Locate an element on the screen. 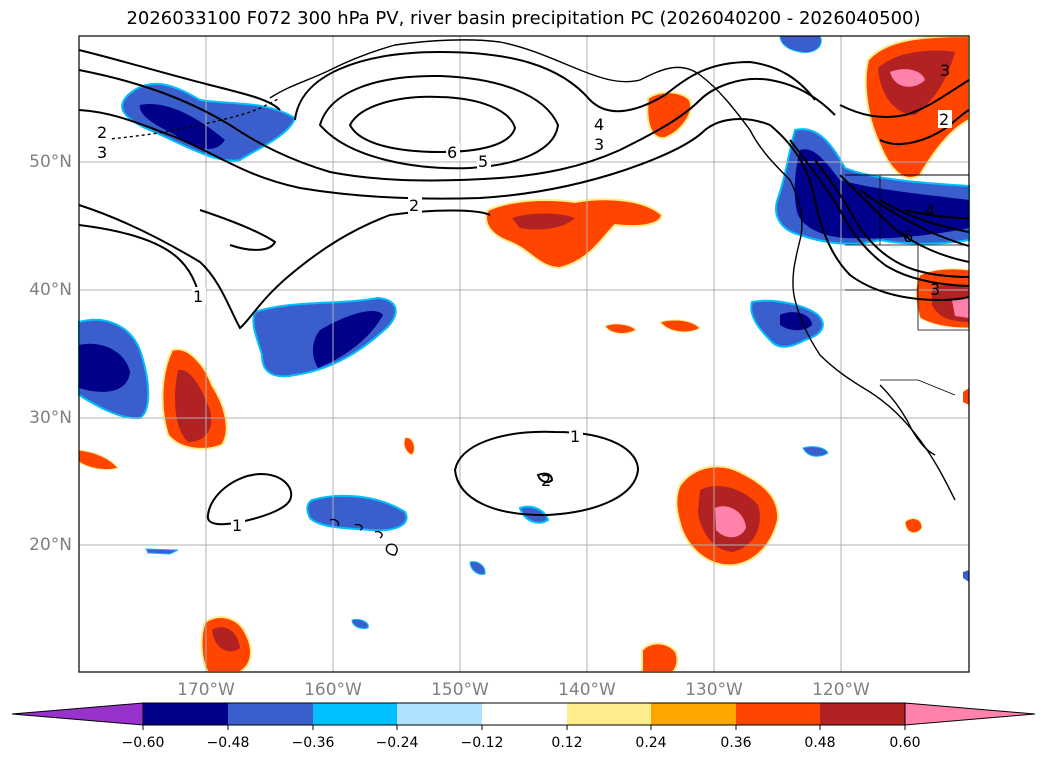  north-america-west-coast is located at coordinates (872, 340).